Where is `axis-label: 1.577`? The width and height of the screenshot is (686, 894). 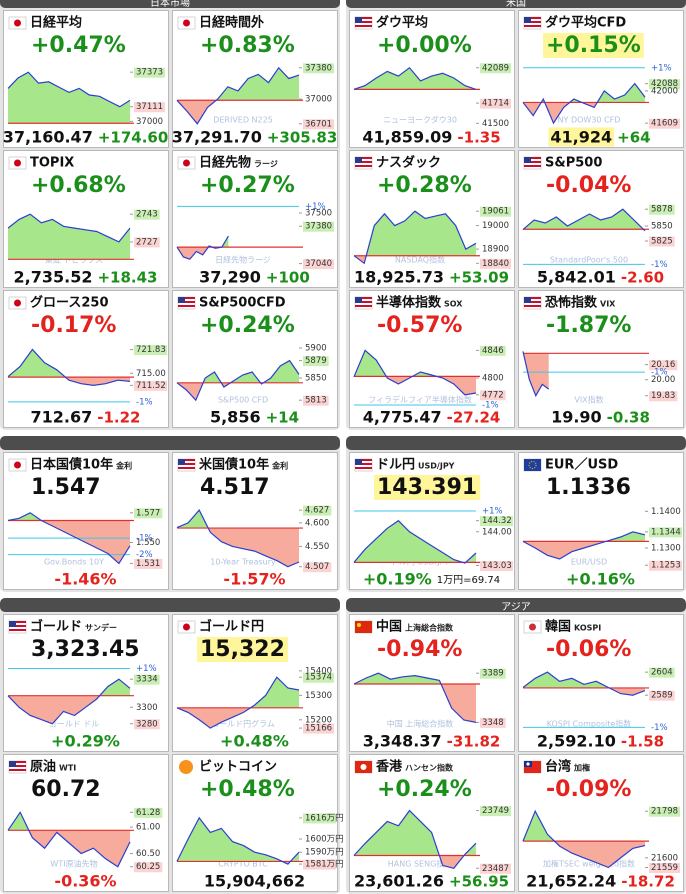 axis-label: 1.577 is located at coordinates (148, 513).